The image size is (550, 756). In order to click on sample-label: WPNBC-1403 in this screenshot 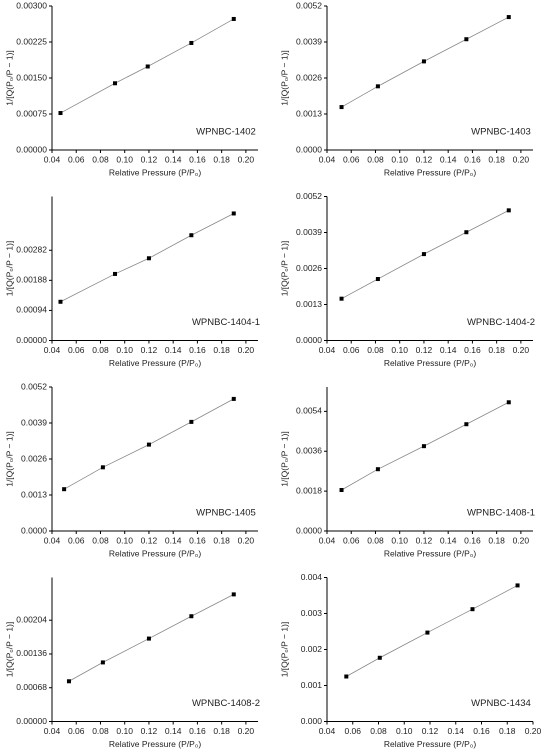, I will do `click(501, 132)`.